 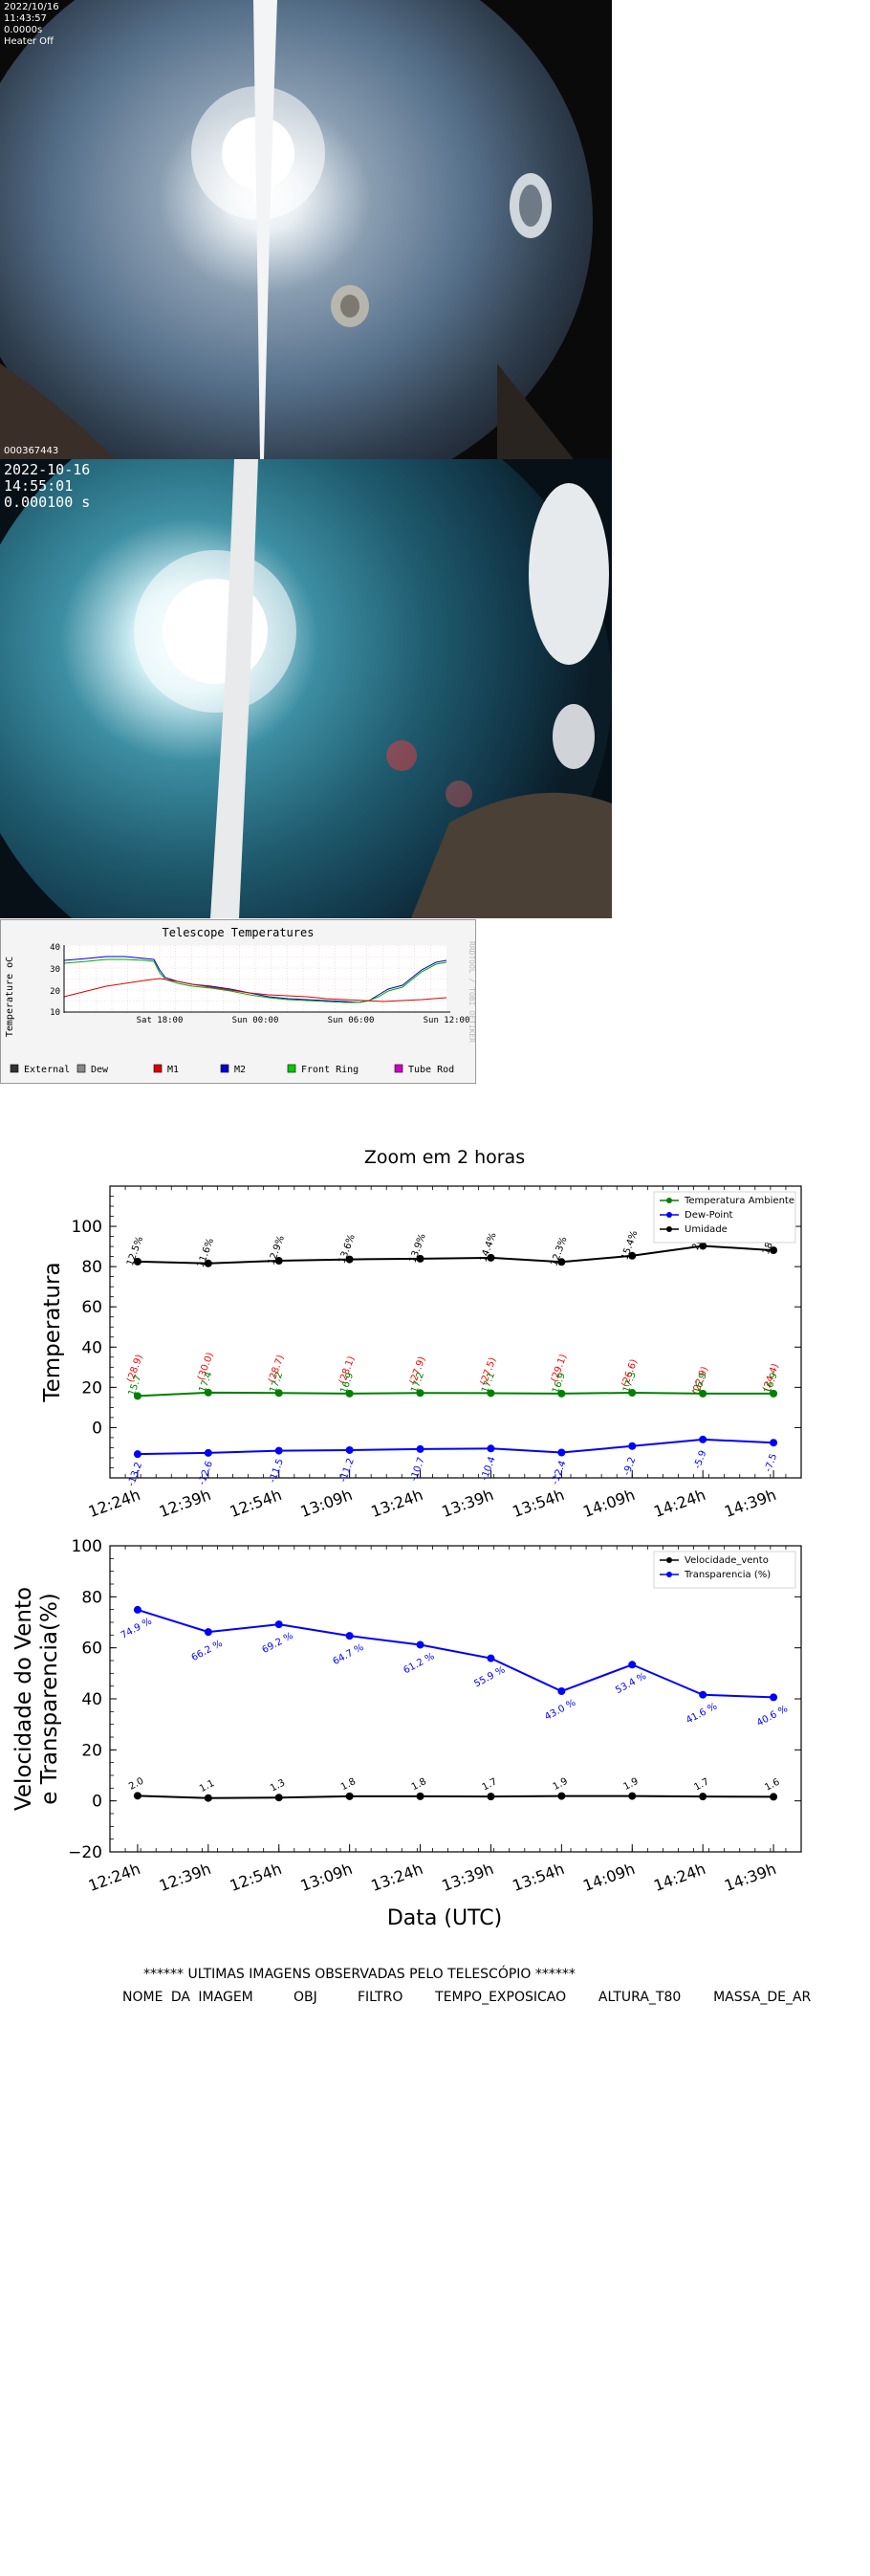 I want to click on data-label: 1.1, so click(x=207, y=1786).